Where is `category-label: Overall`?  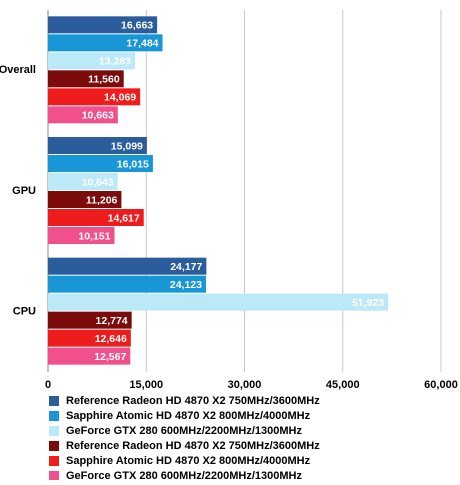
category-label: Overall is located at coordinates (18, 70).